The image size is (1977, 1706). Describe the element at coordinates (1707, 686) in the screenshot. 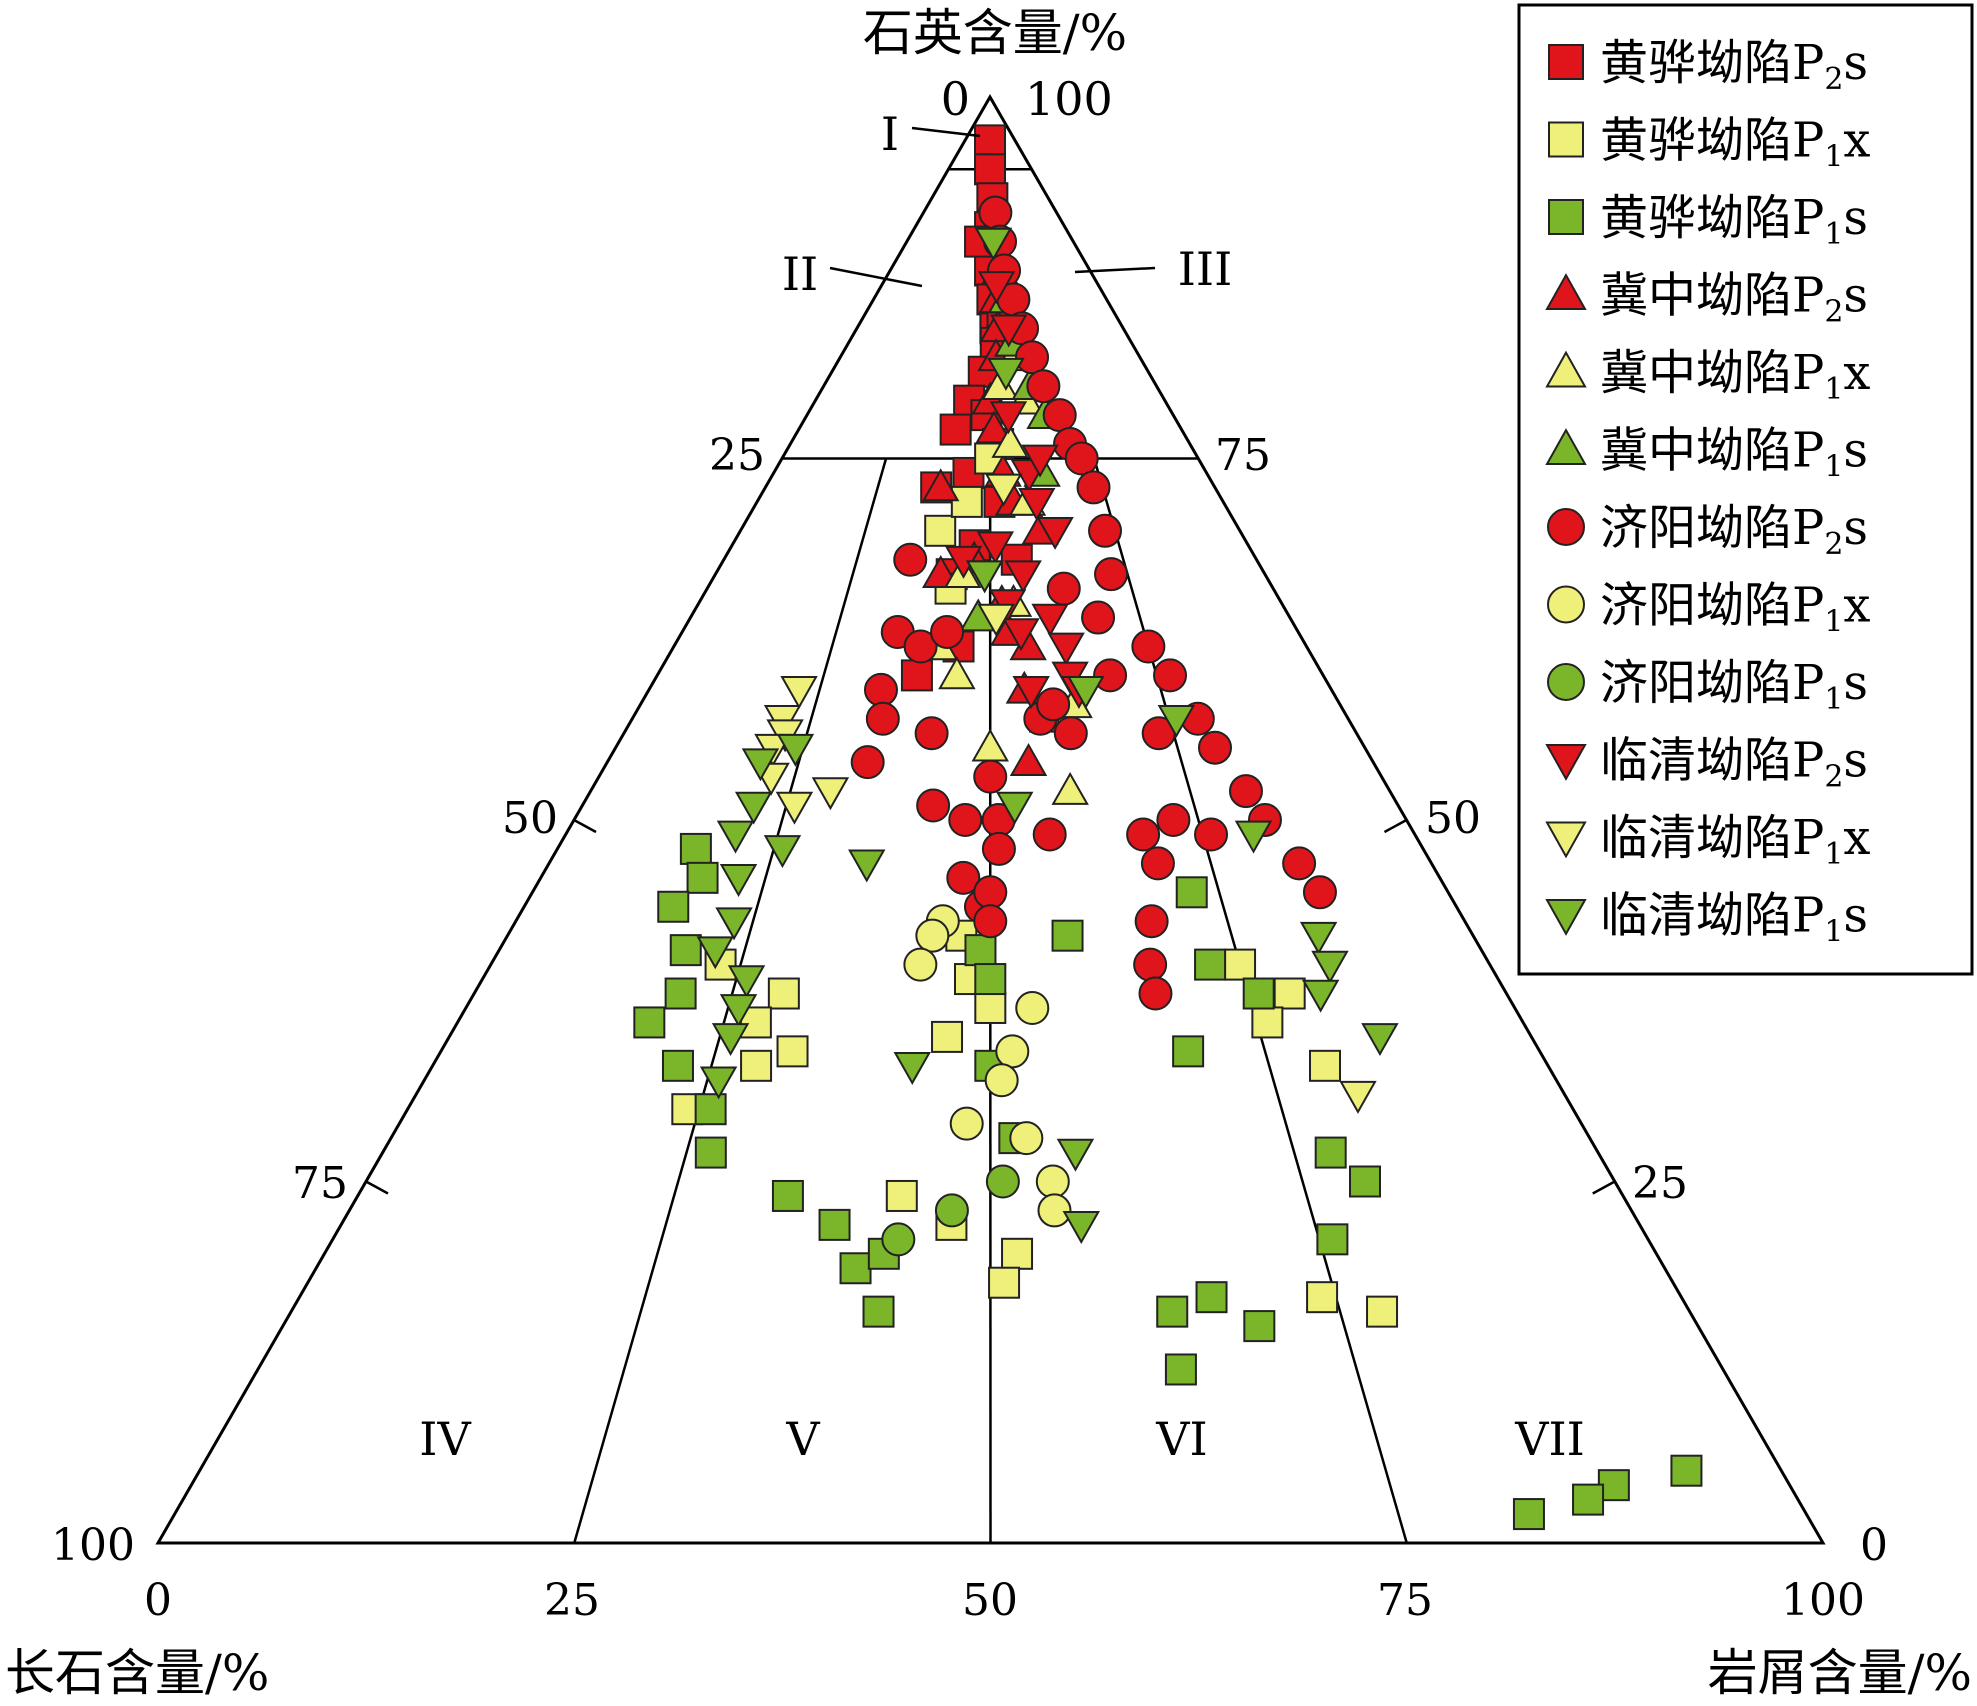

I see `legend-entry-8: 济阳坳陷P1s` at that location.